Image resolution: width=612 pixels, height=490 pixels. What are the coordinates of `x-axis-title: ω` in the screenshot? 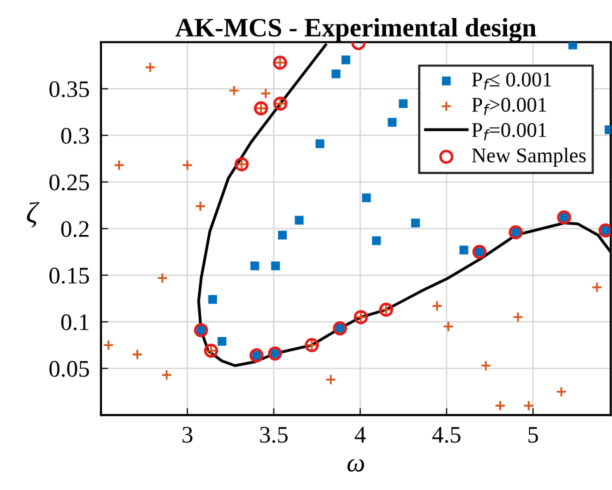 It's located at (355, 465).